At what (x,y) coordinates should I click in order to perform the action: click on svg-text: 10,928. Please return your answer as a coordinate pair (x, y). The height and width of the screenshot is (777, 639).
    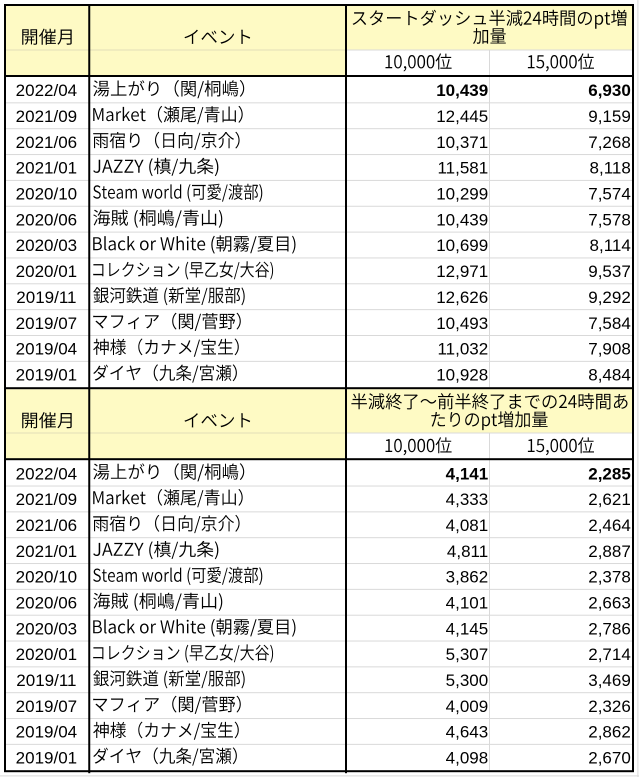
    Looking at the image, I should click on (462, 375).